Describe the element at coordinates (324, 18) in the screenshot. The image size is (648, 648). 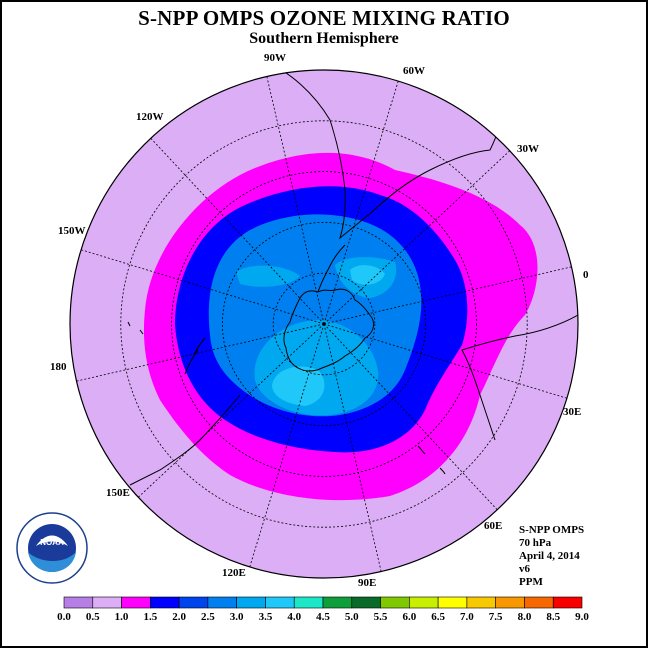
I see `map-title: S-NPP OMPS OZONE MIXING RATIO` at that location.